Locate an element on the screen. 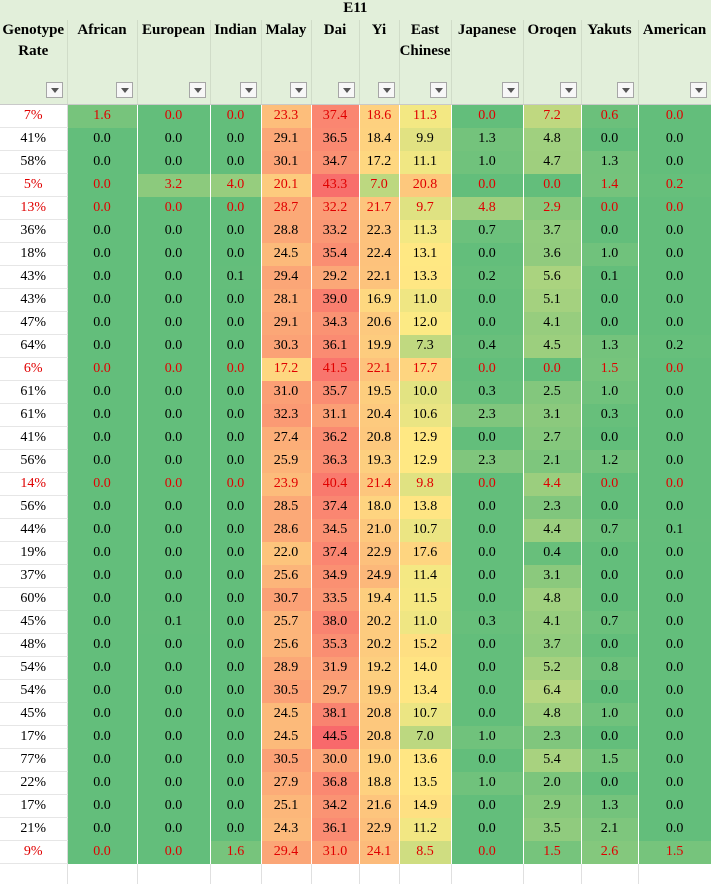 This screenshot has height=884, width=711. cell-dai: 38.0 is located at coordinates (335, 622).